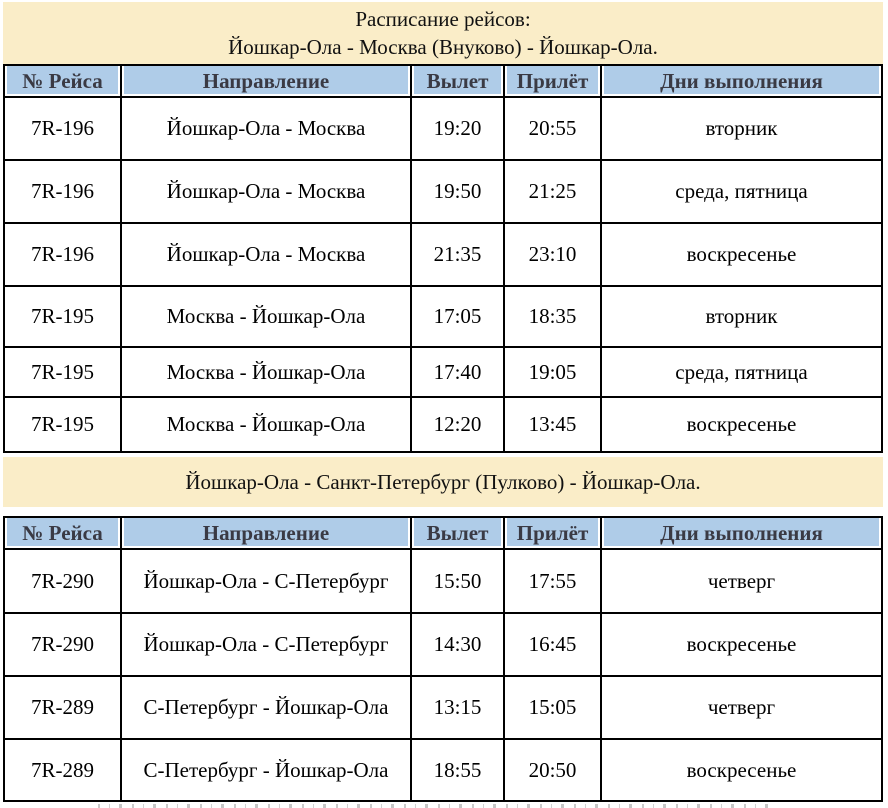 This screenshot has width=888, height=808. I want to click on arrival-cell: 20:55, so click(552, 128).